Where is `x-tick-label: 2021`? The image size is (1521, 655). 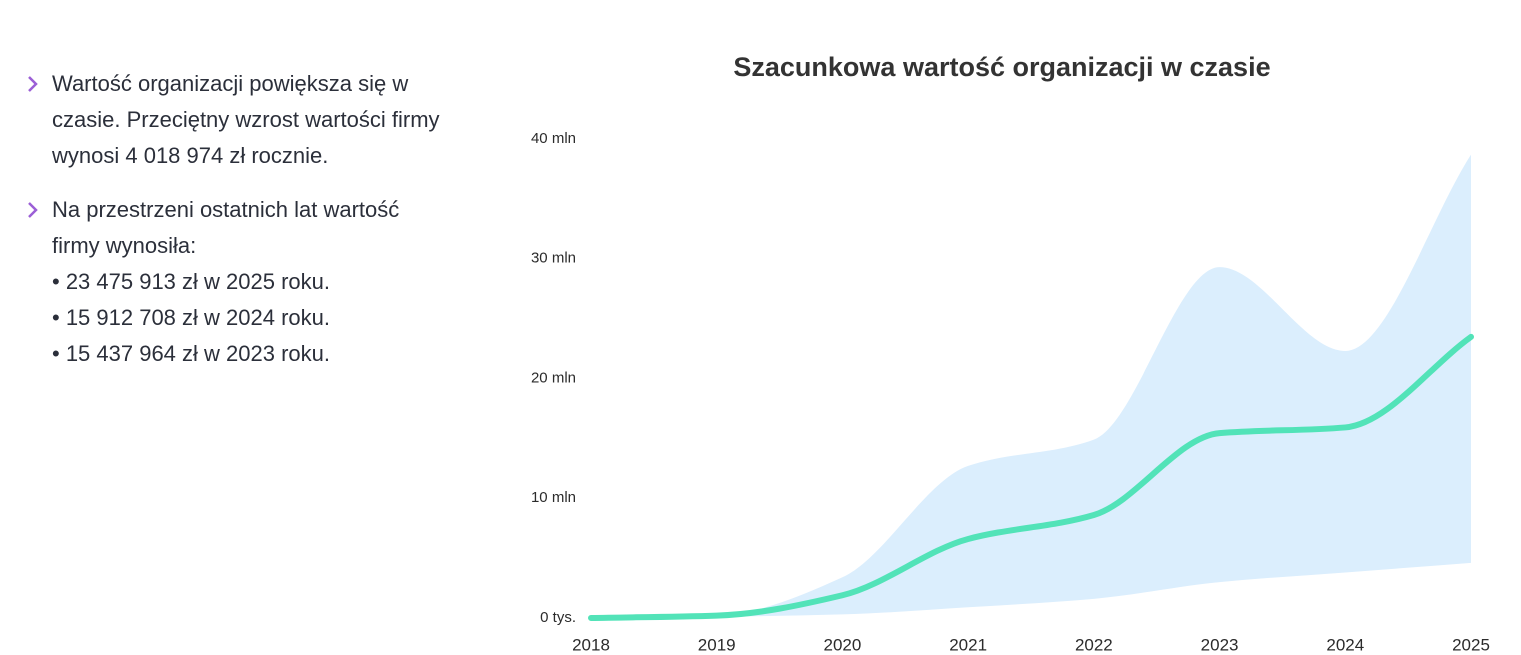
x-tick-label: 2021 is located at coordinates (968, 644).